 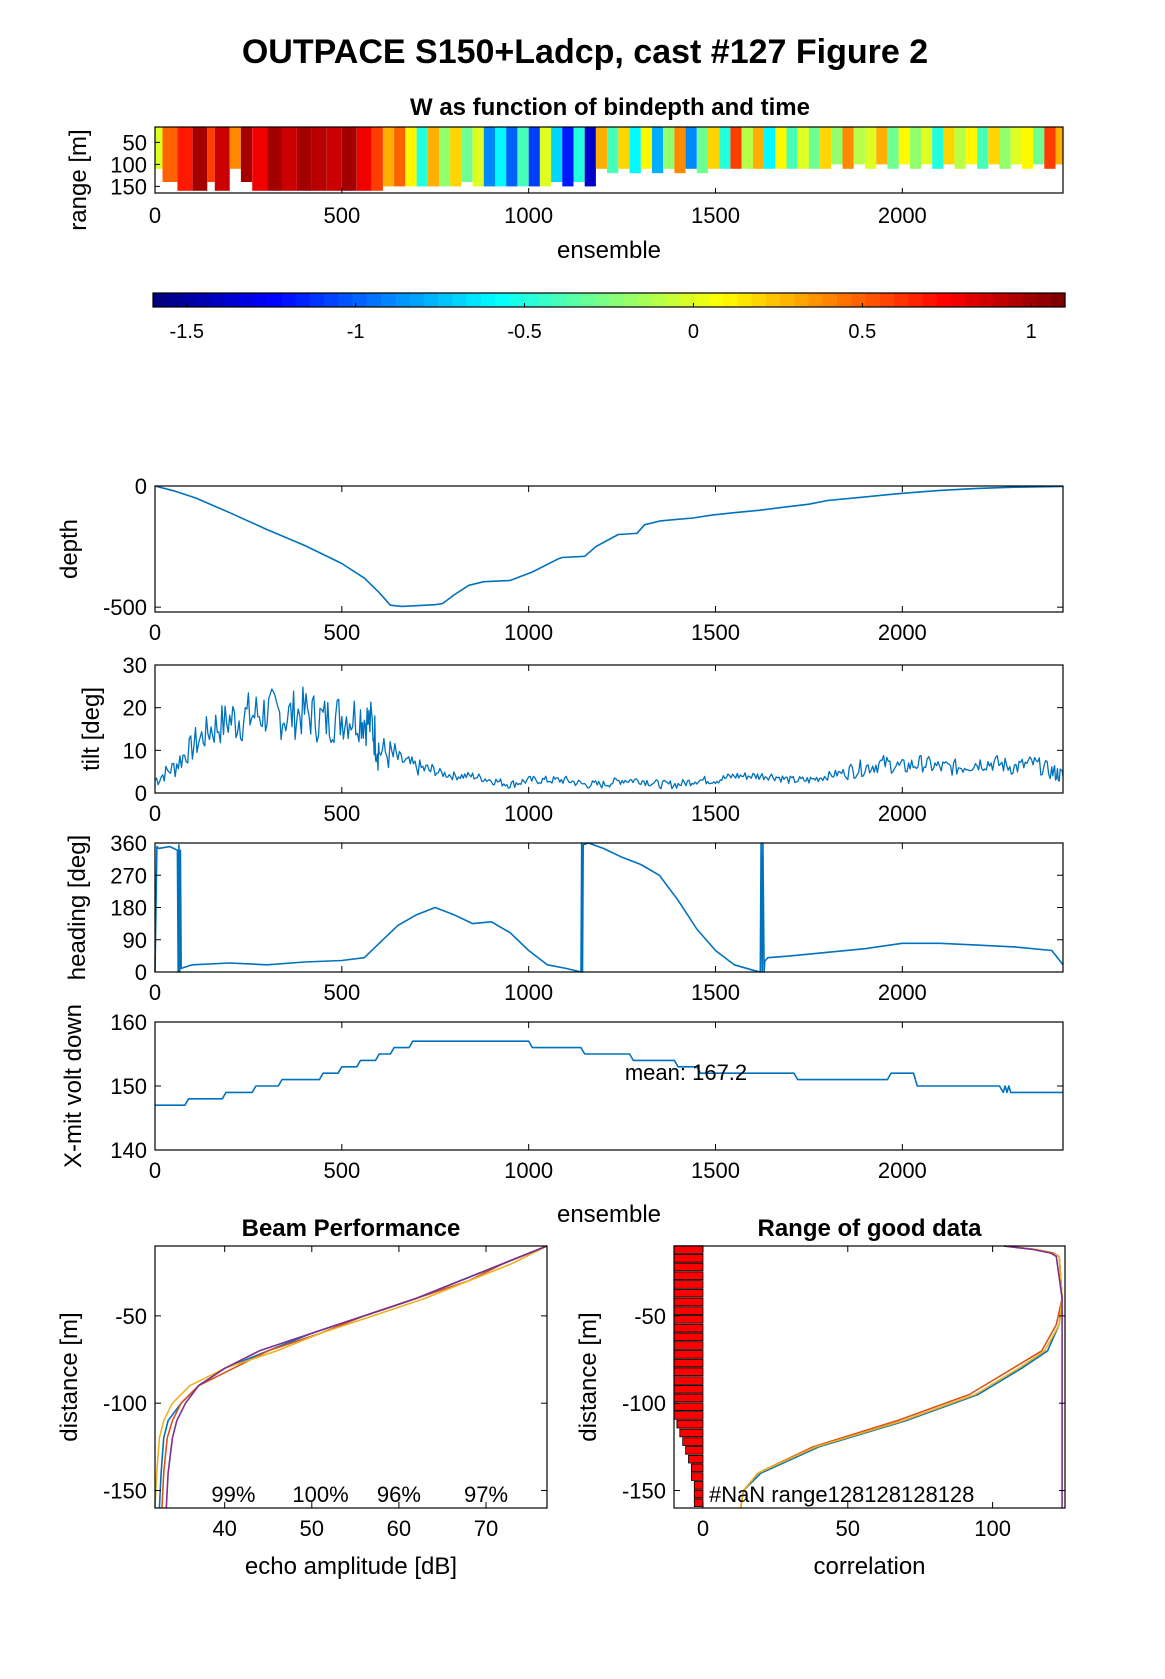 I want to click on heading-plot-series-line, so click(x=609, y=907).